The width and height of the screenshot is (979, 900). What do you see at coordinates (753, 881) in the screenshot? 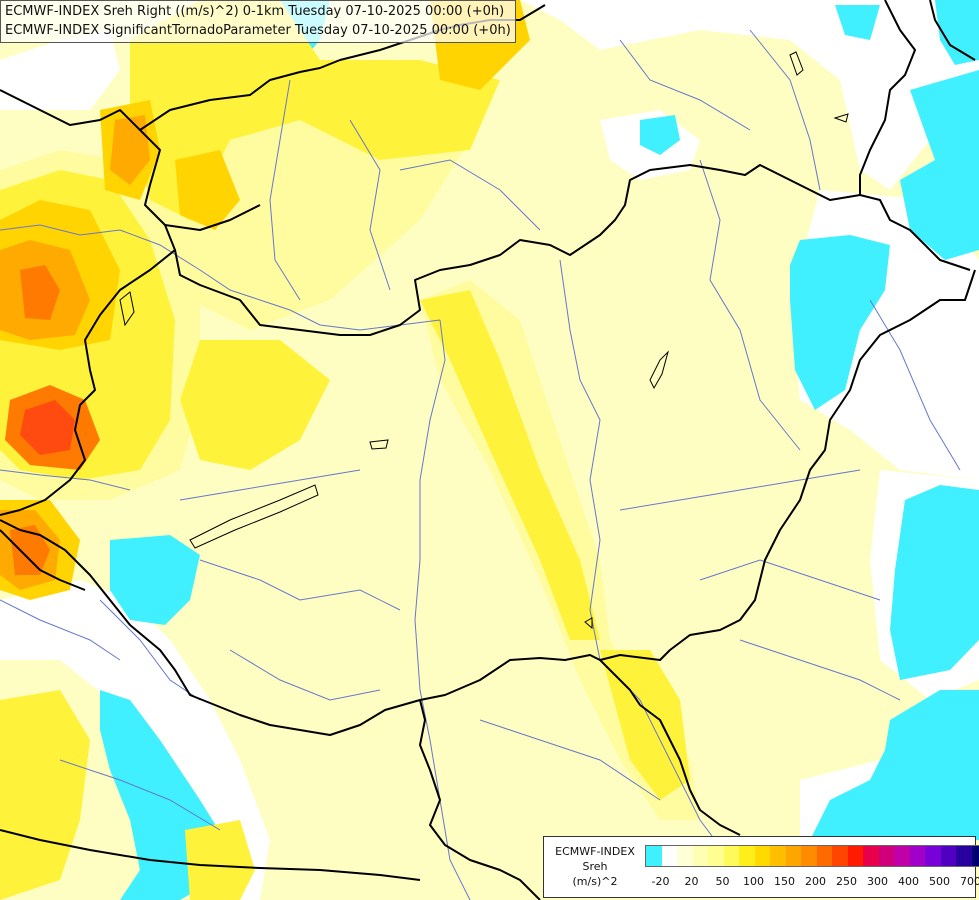
I see `legend-tick-label: 100` at bounding box center [753, 881].